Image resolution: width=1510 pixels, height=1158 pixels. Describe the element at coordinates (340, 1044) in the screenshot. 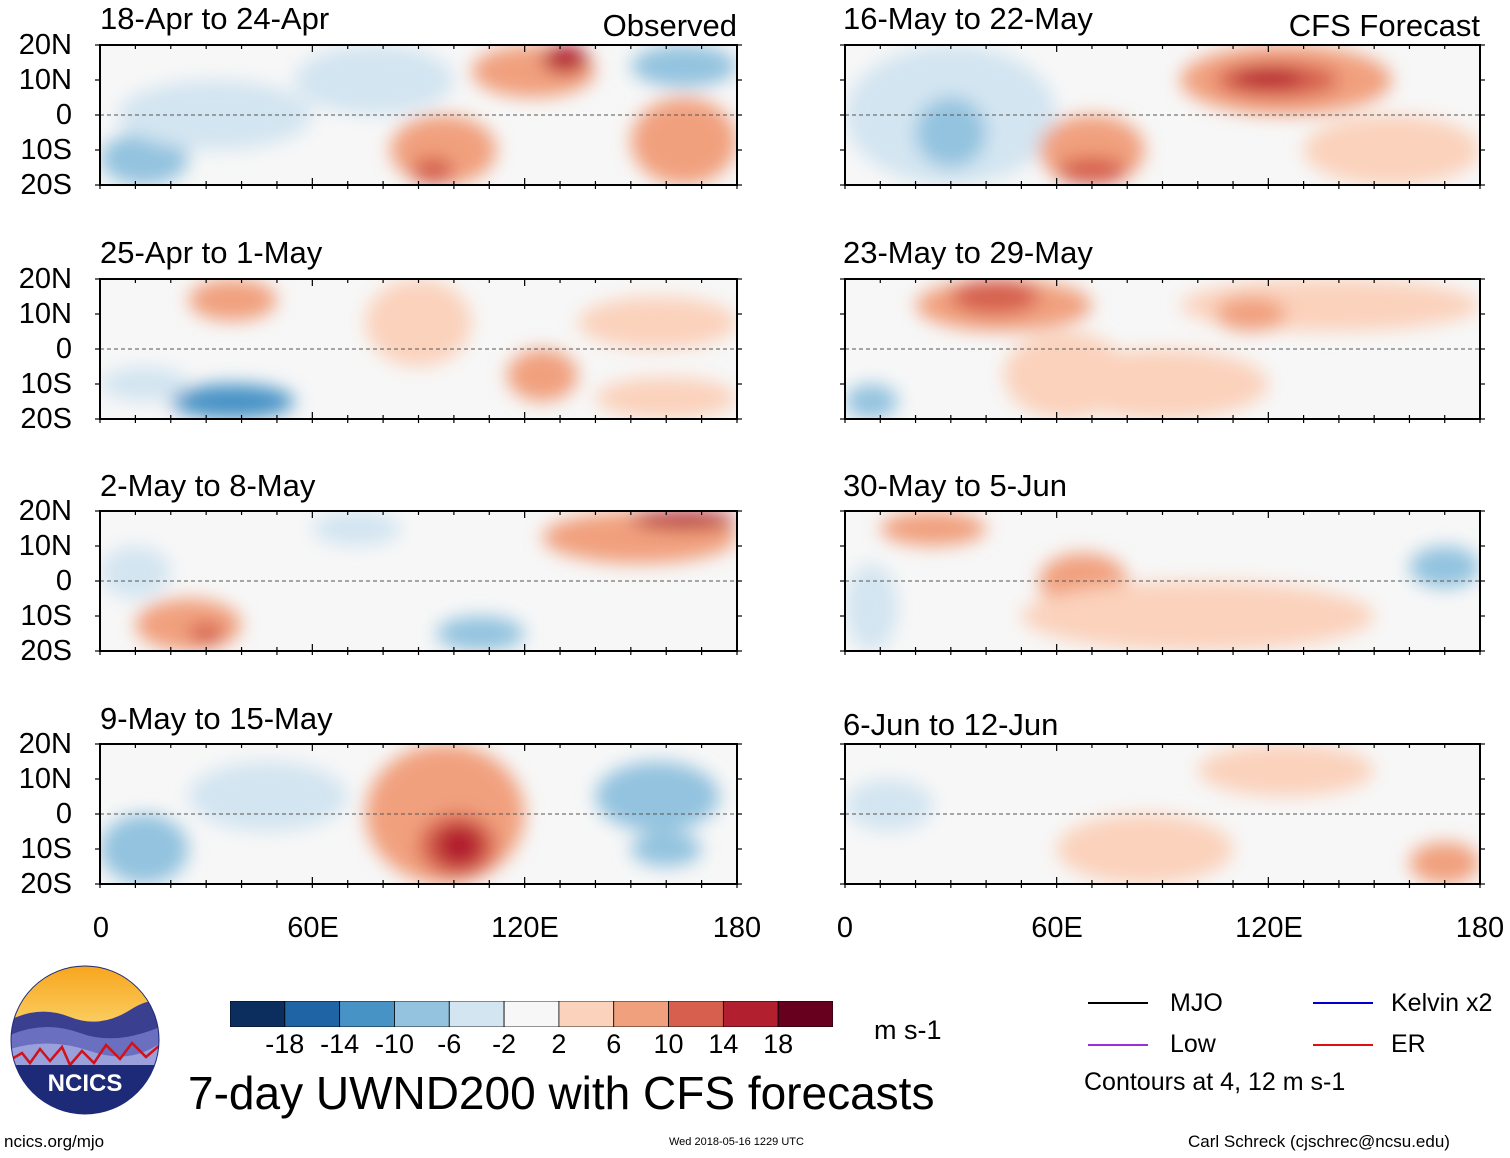

I see `colorbar-label: -14` at that location.